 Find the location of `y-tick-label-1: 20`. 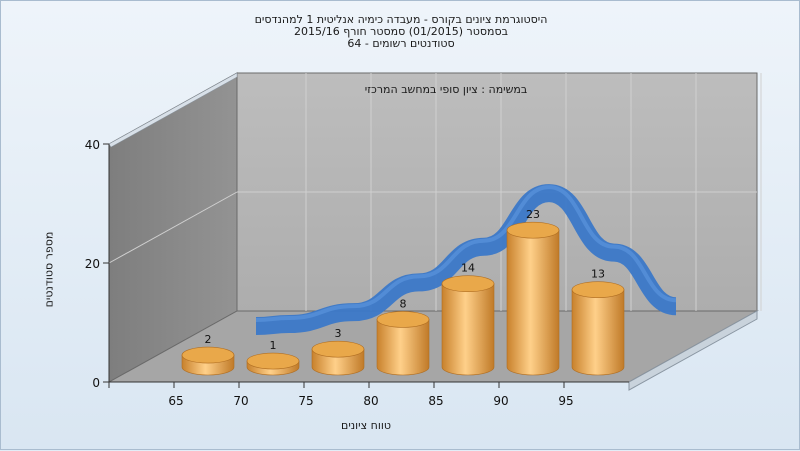

y-tick-label-1: 20 is located at coordinates (92, 264).